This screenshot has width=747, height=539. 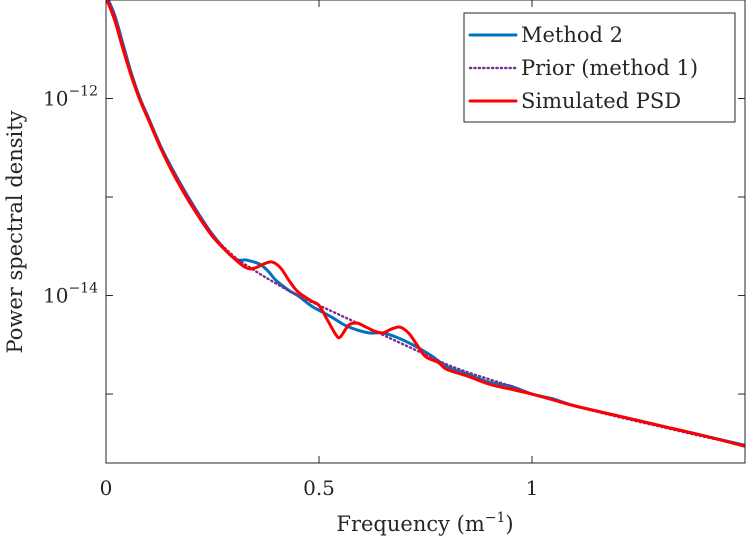 I want to click on legend: Method 2 Prior (method 1) Simulated PSD, so click(x=599, y=67).